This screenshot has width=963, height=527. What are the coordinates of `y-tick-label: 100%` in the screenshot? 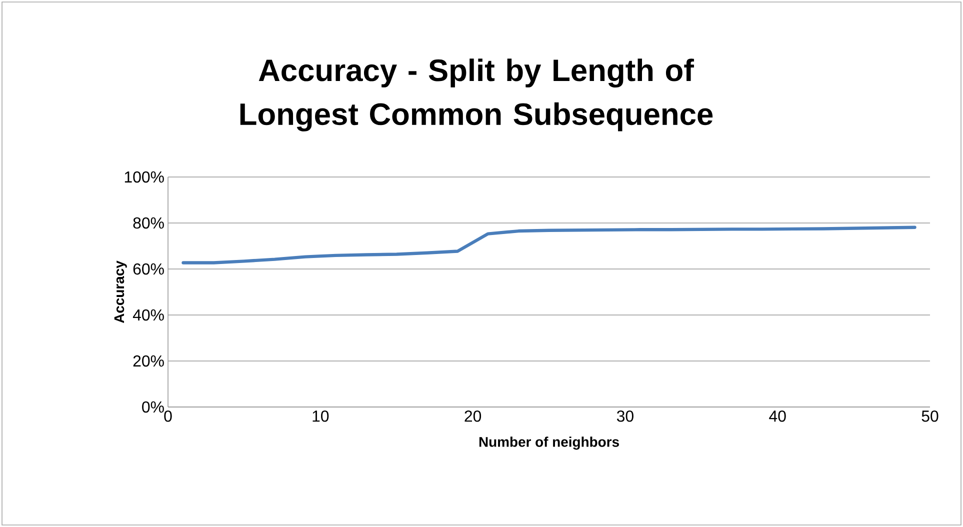 It's located at (144, 177).